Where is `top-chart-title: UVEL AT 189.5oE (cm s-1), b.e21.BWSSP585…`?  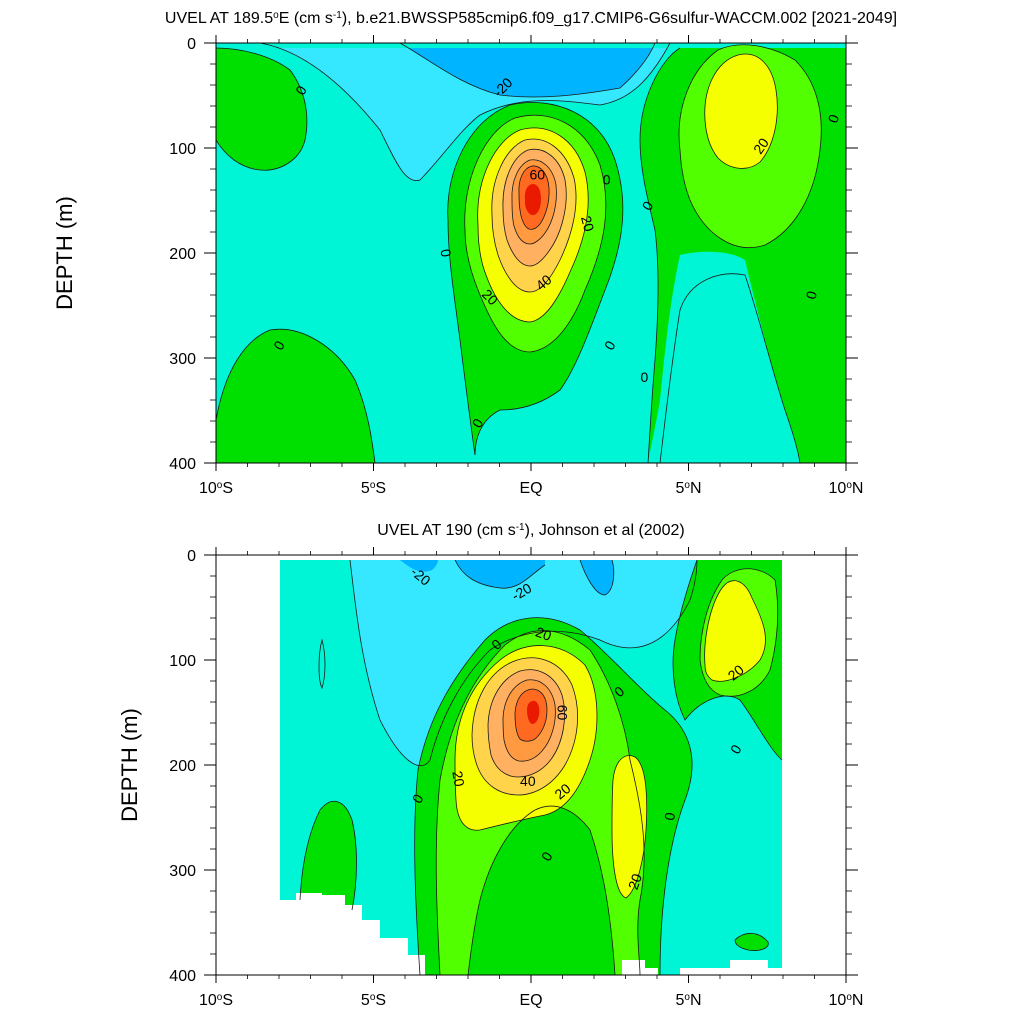
top-chart-title: UVEL AT 189.5oE (cm s-1), b.e21.BWSSP585… is located at coordinates (531, 19).